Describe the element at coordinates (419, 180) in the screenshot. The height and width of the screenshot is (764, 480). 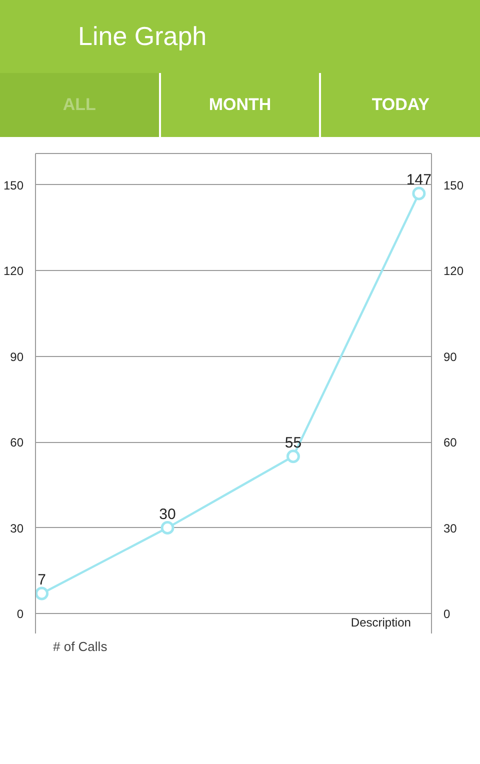
I see `data-label: 147` at that location.